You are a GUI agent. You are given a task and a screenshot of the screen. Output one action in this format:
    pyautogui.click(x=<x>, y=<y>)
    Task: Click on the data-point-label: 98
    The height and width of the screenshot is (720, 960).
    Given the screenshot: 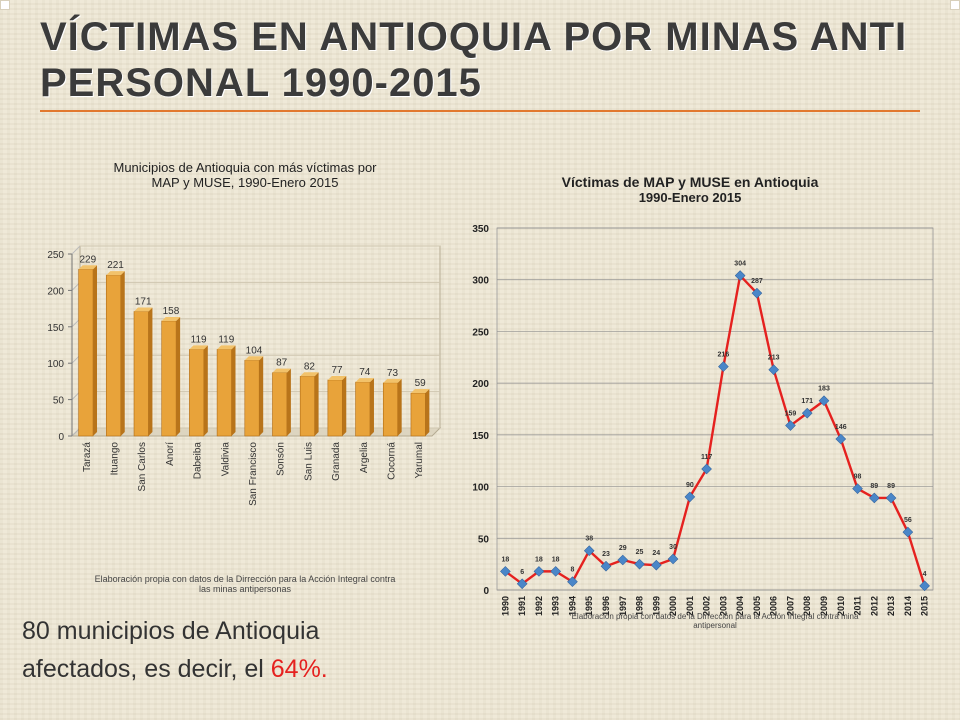 What is the action you would take?
    pyautogui.click(x=858, y=477)
    